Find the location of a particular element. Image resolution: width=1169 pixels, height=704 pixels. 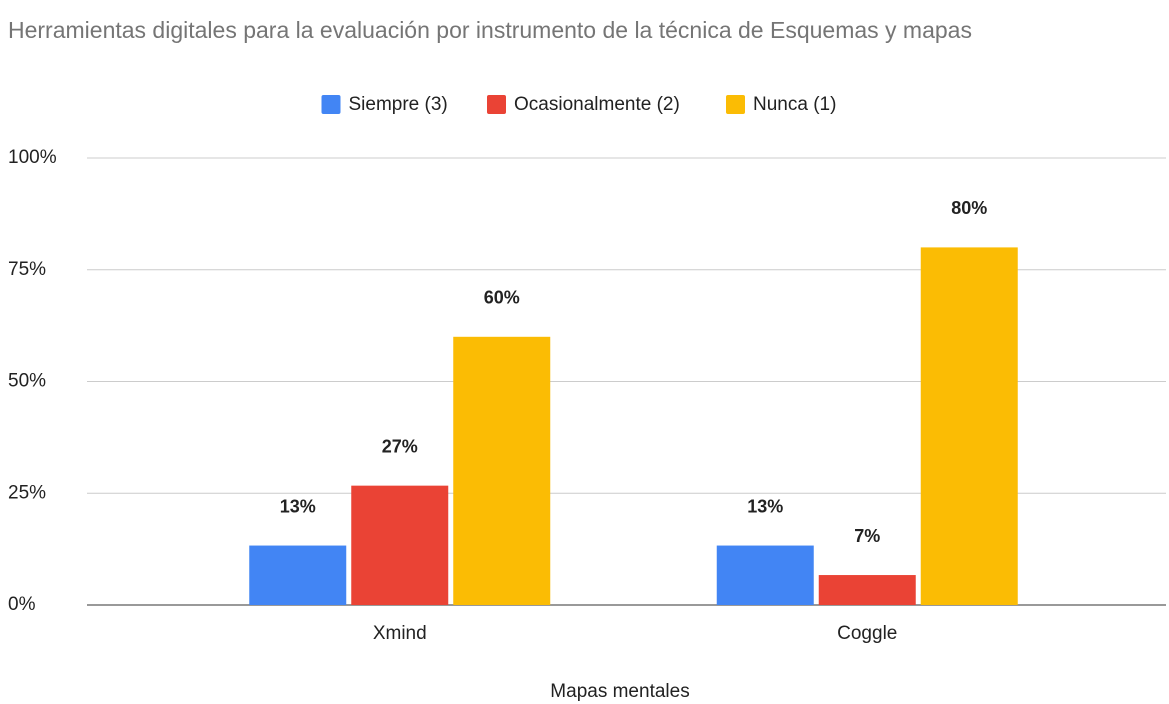

y-tick-label: 0% is located at coordinates (22, 604).